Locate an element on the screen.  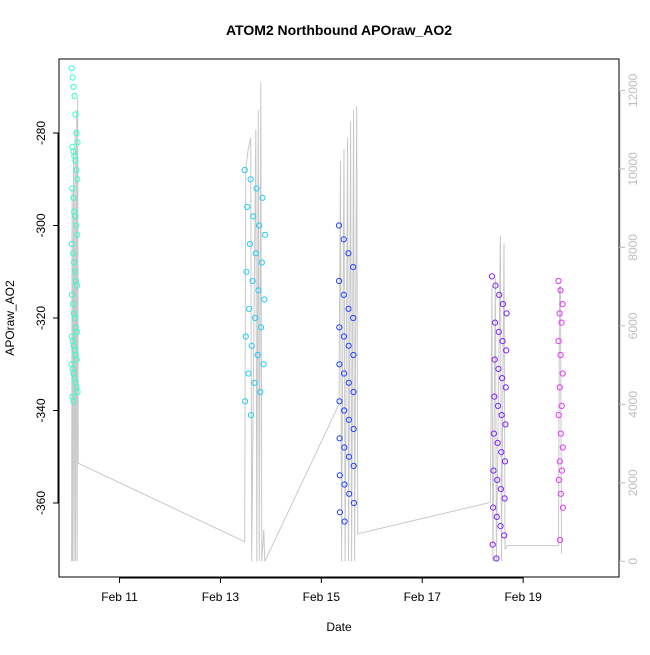
y2-tick-label: 4000 is located at coordinates (633, 404).